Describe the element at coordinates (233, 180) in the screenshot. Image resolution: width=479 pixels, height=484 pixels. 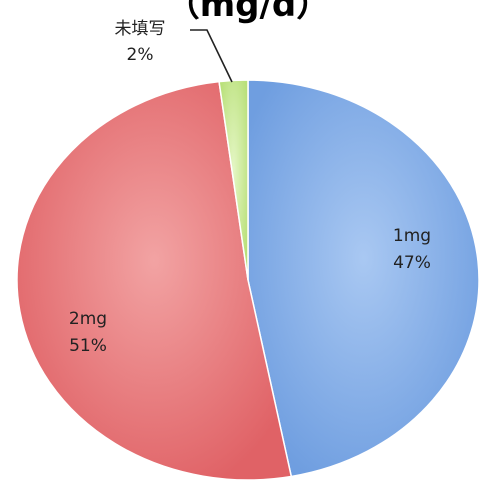
I see `pie-slice-unfilled` at that location.